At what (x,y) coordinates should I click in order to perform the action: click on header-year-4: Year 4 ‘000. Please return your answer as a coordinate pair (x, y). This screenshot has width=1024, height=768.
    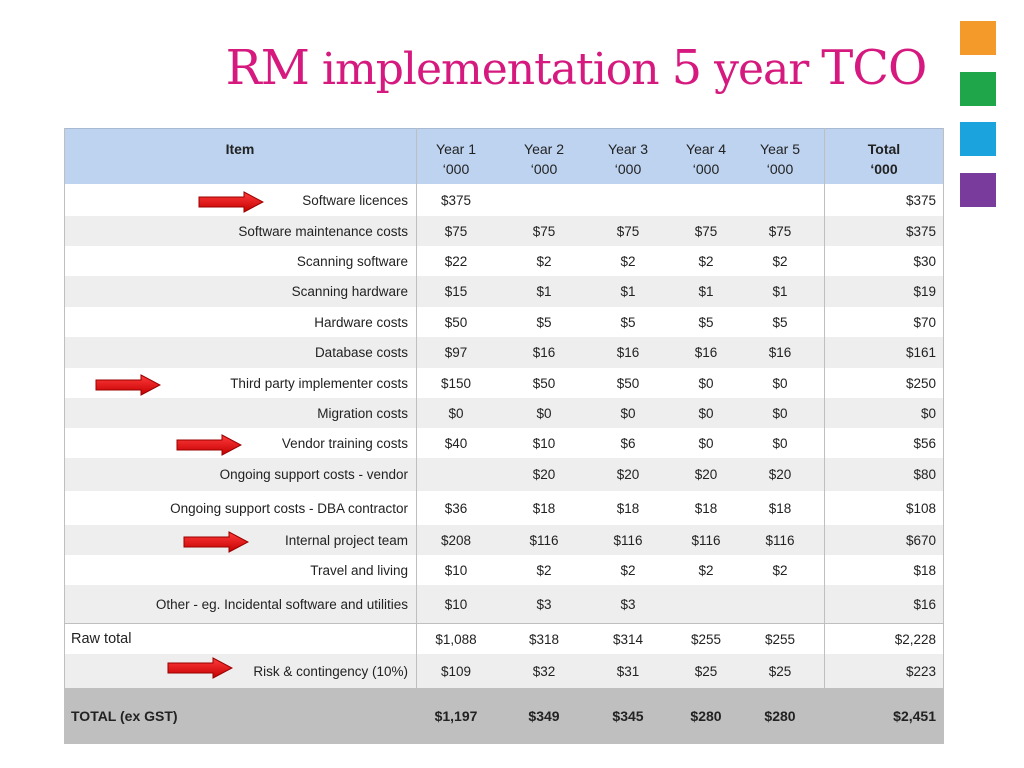
    Looking at the image, I should click on (706, 156).